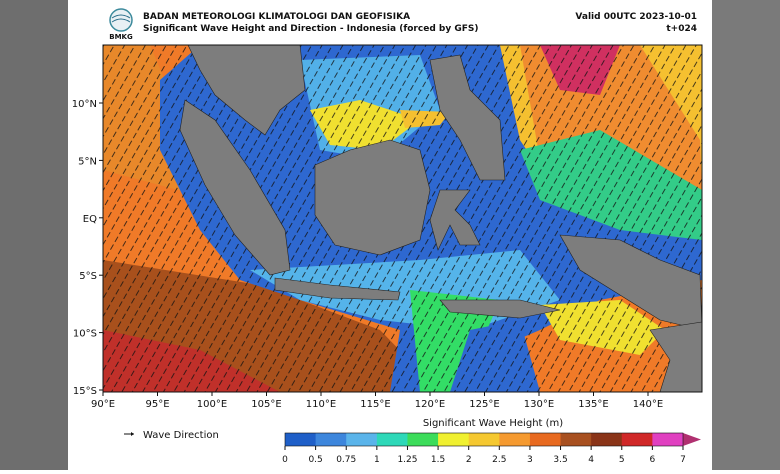 This screenshot has width=780, height=474. I want to click on lon-label: 140°E, so click(648, 404).